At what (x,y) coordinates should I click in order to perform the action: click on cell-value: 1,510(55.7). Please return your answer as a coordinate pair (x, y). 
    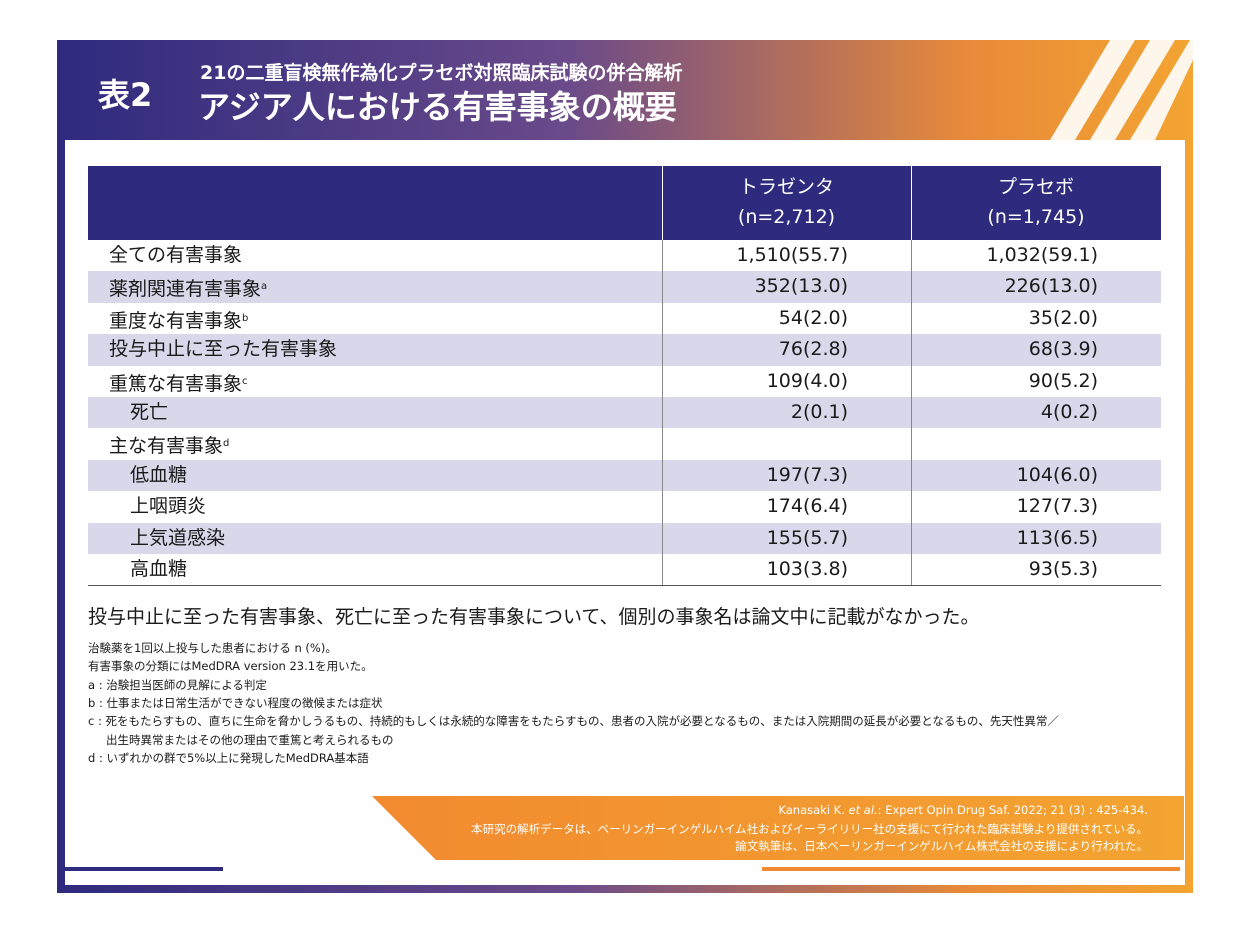
    Looking at the image, I should click on (792, 255).